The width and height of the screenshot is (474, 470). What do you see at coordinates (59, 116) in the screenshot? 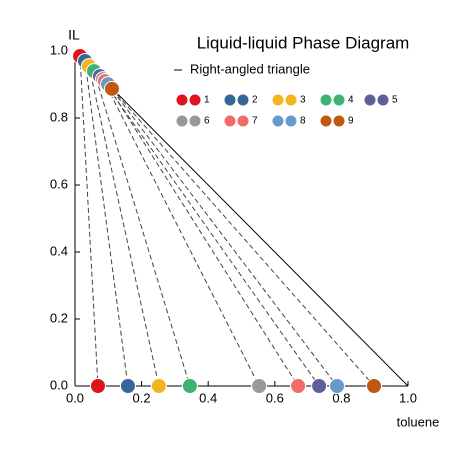
I see `y-tick-label: 0.8` at bounding box center [59, 116].